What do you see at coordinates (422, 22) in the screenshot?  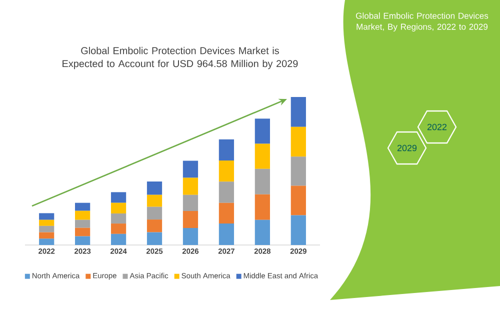 I see `text: Global Embolic Protection Devices Market, By Regions, 2022 to 2029` at bounding box center [422, 22].